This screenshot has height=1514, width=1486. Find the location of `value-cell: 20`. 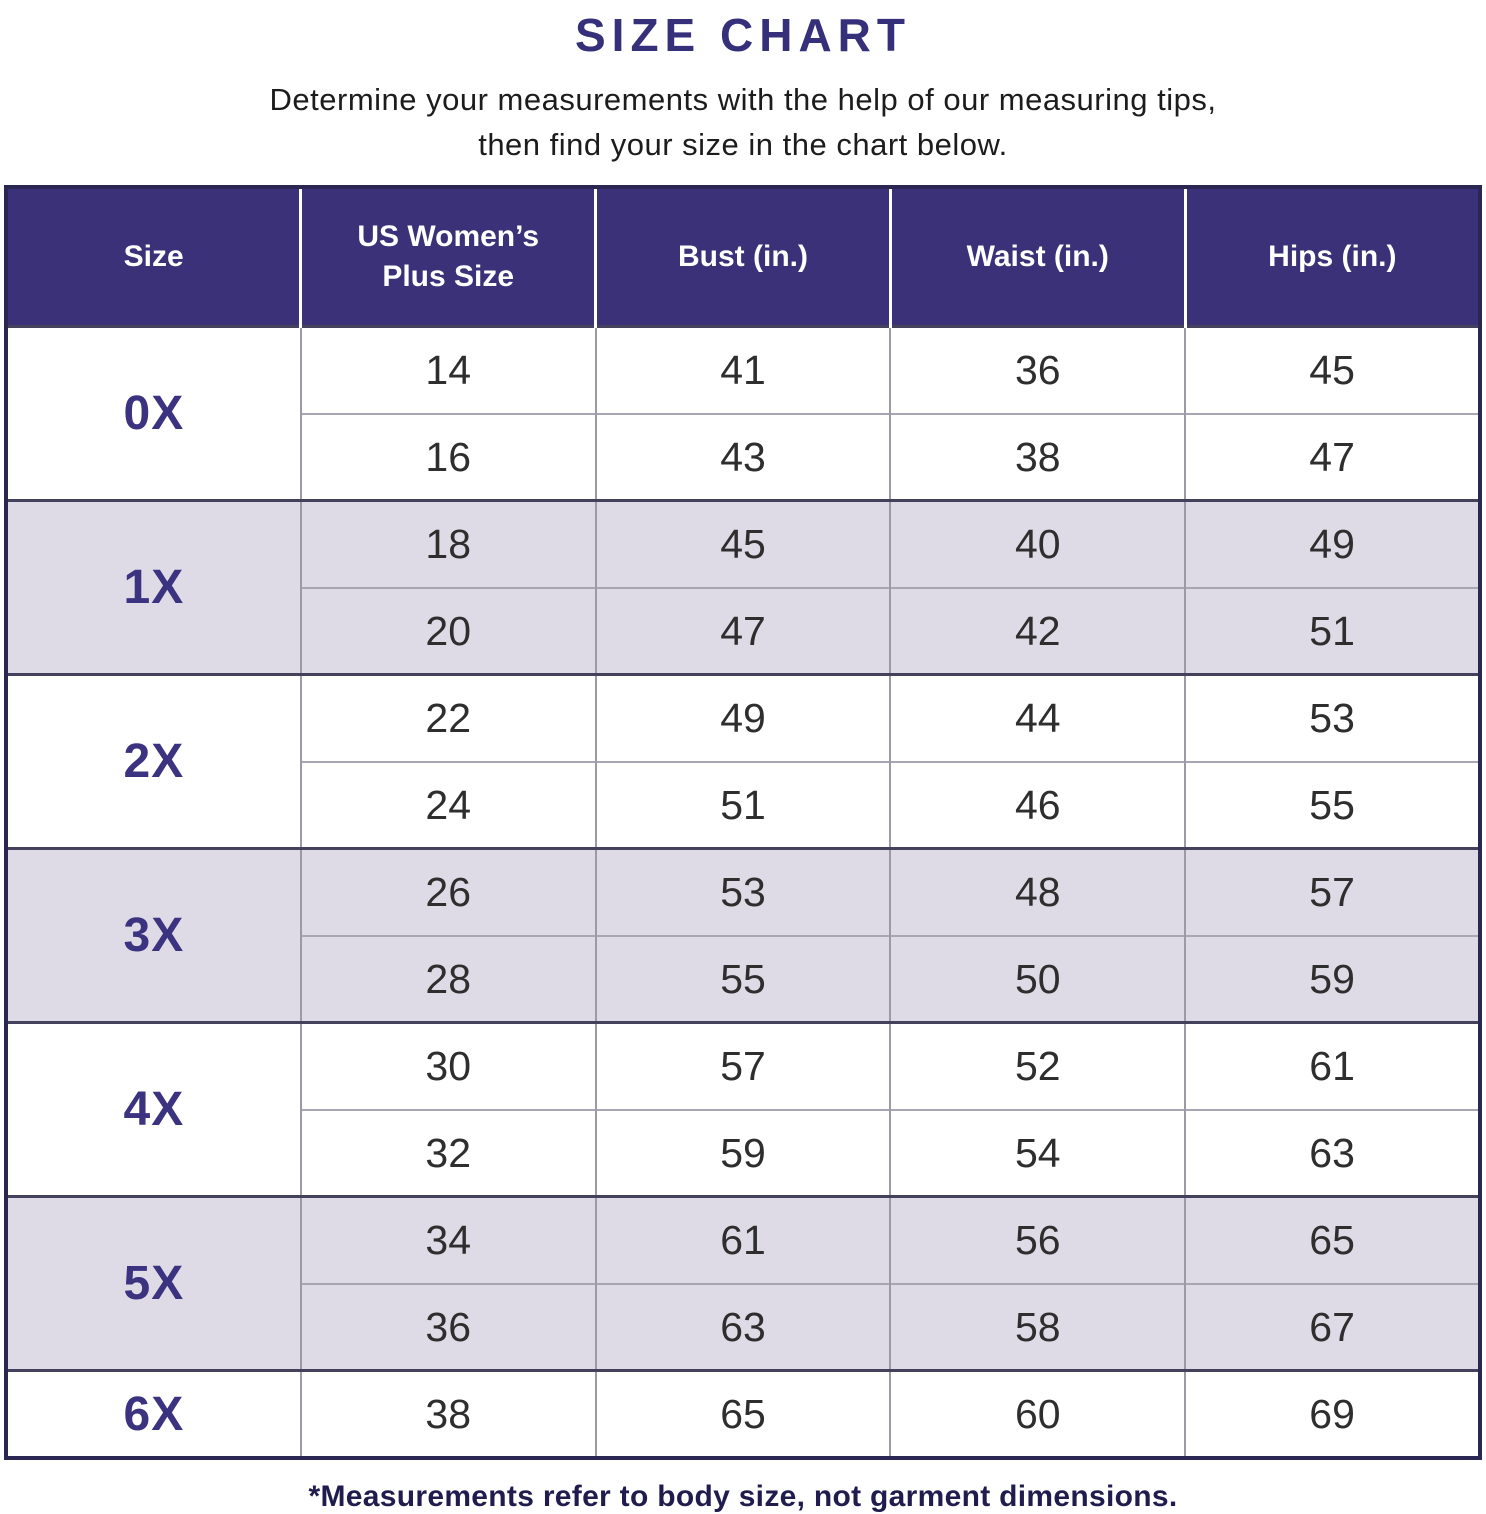

value-cell: 20 is located at coordinates (447, 630).